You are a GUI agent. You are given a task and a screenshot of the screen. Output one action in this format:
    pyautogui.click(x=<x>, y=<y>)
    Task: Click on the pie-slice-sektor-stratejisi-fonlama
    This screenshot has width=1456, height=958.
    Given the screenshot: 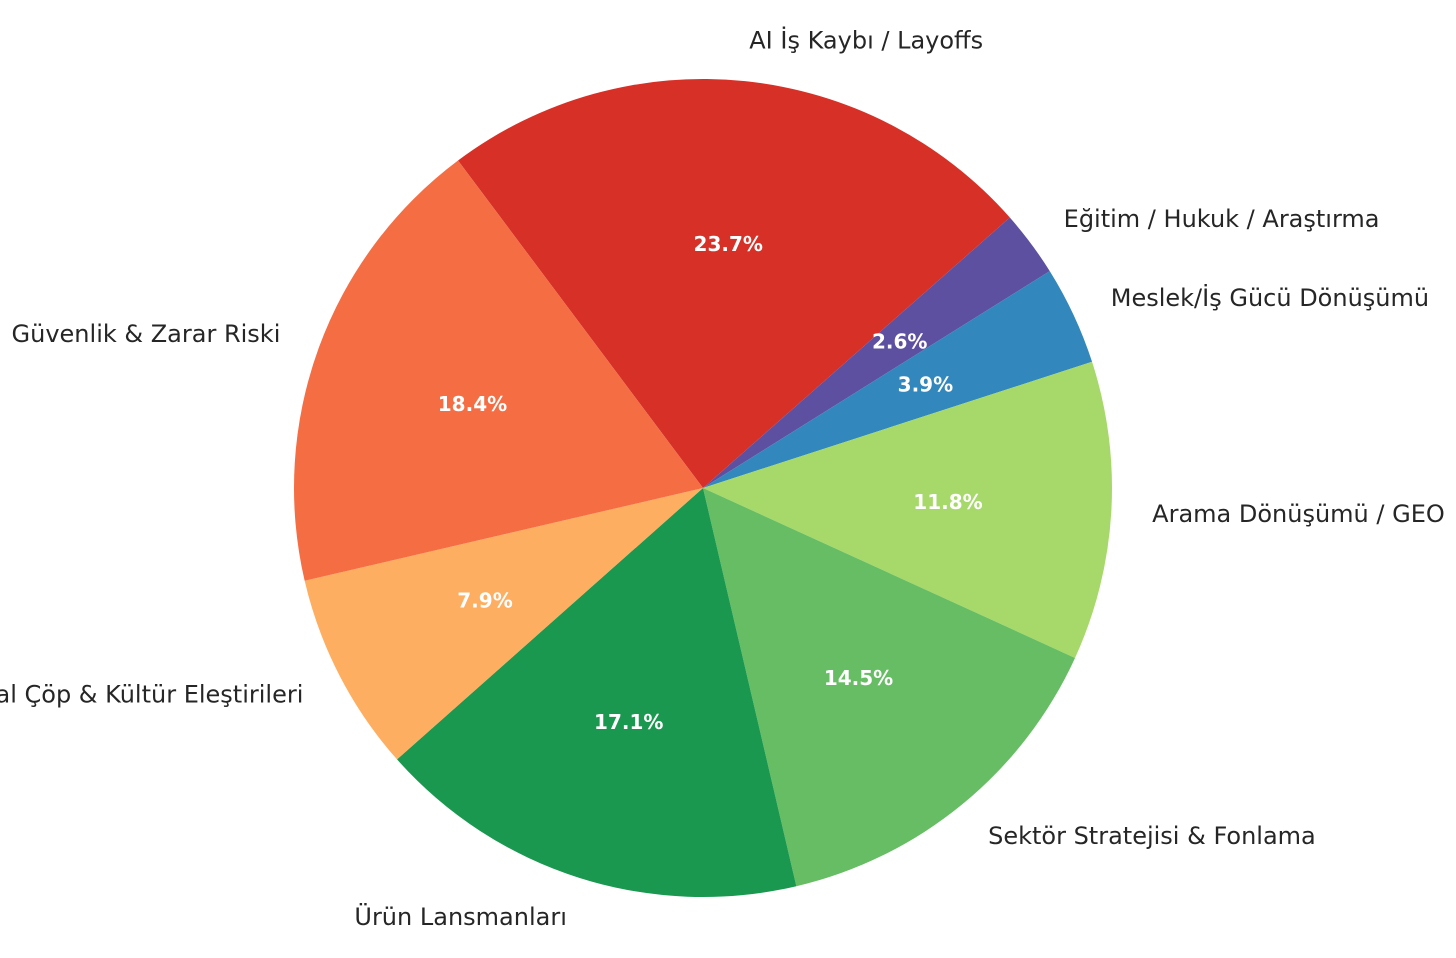 What is the action you would take?
    pyautogui.click(x=889, y=687)
    